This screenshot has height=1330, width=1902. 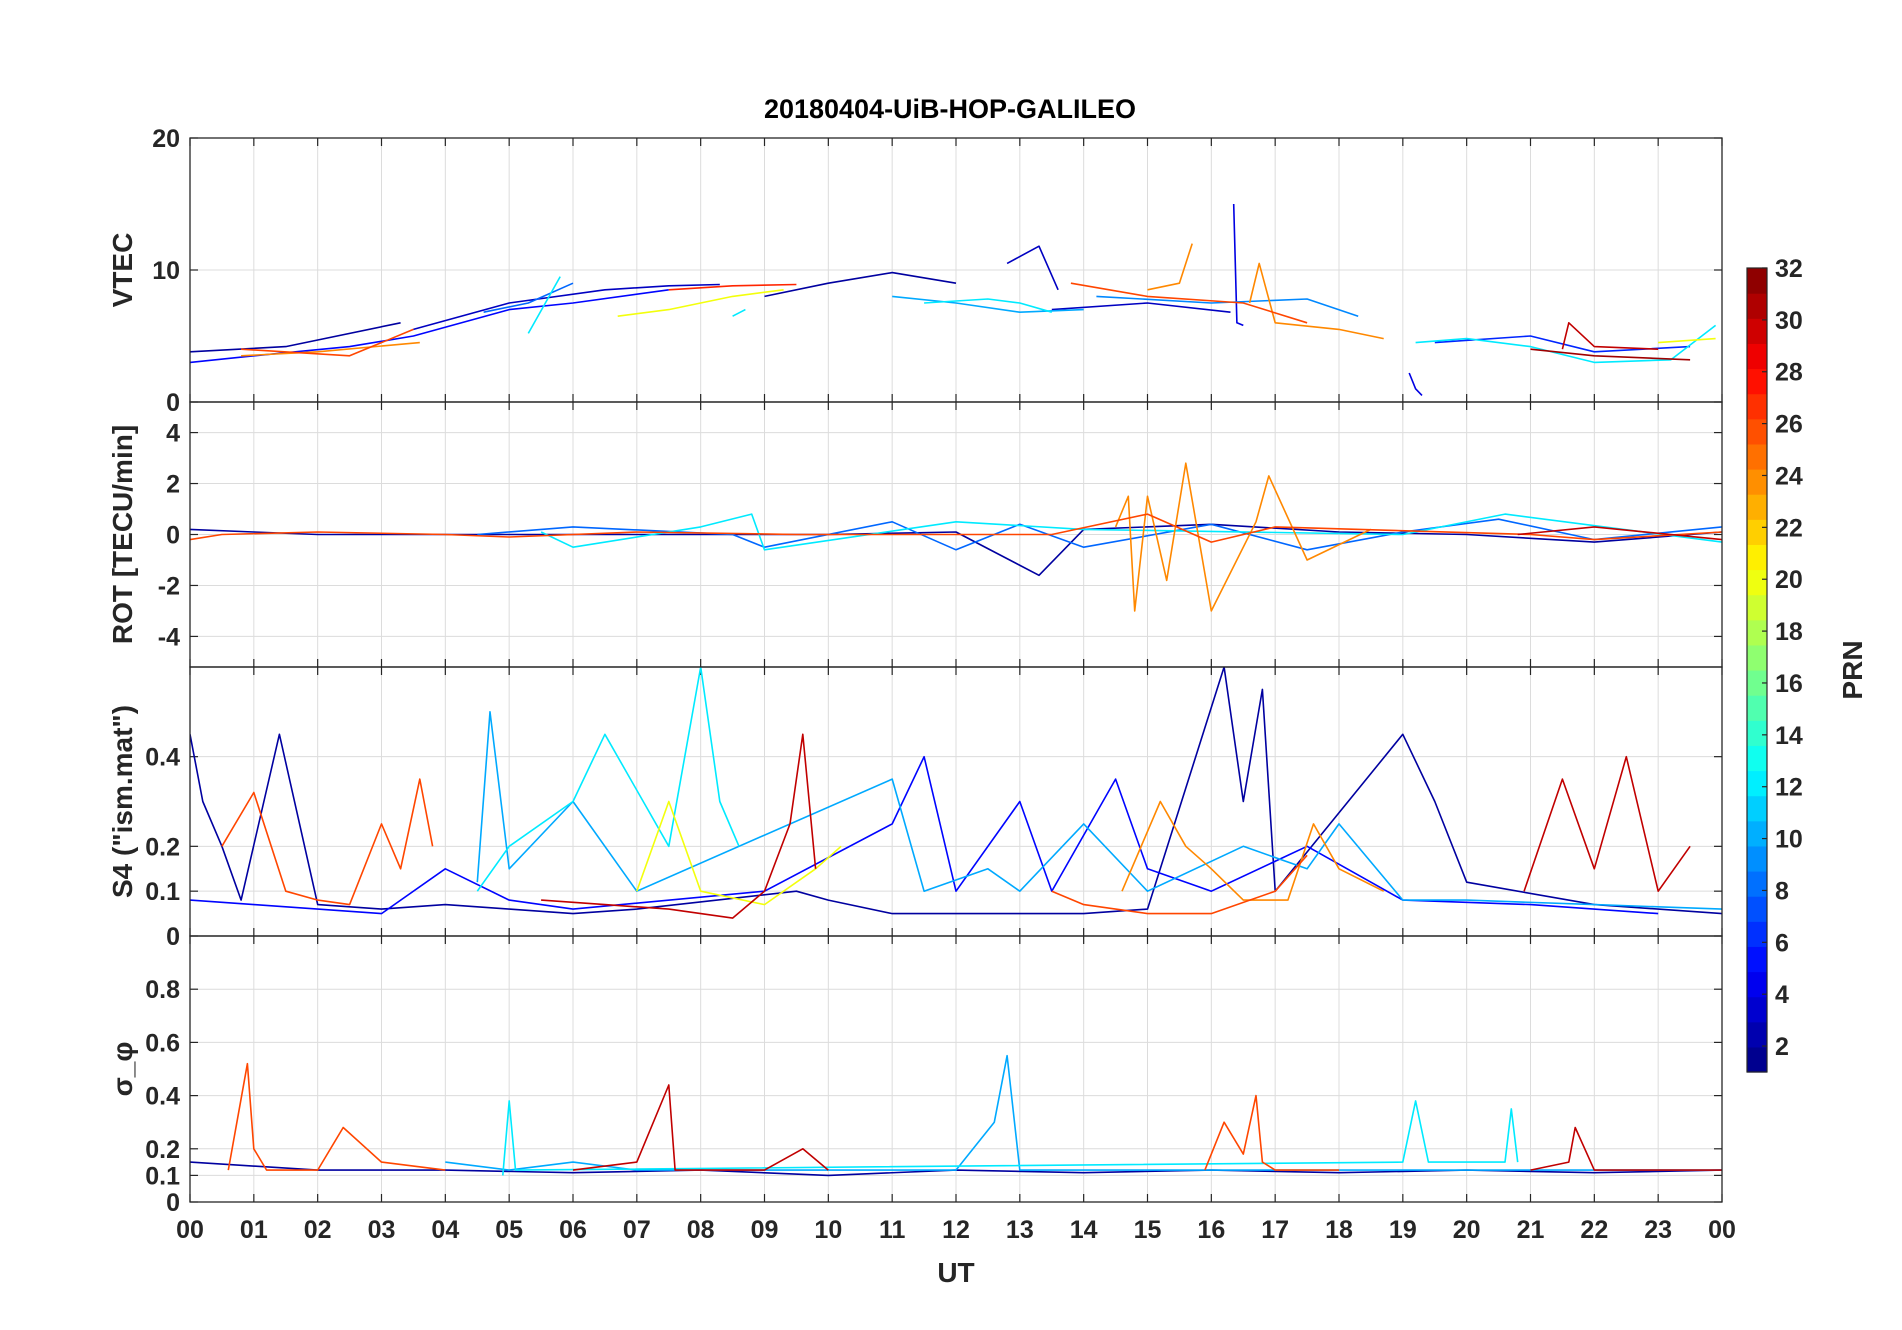 What do you see at coordinates (122, 270) in the screenshot?
I see `y-axis-label: VTEC` at bounding box center [122, 270].